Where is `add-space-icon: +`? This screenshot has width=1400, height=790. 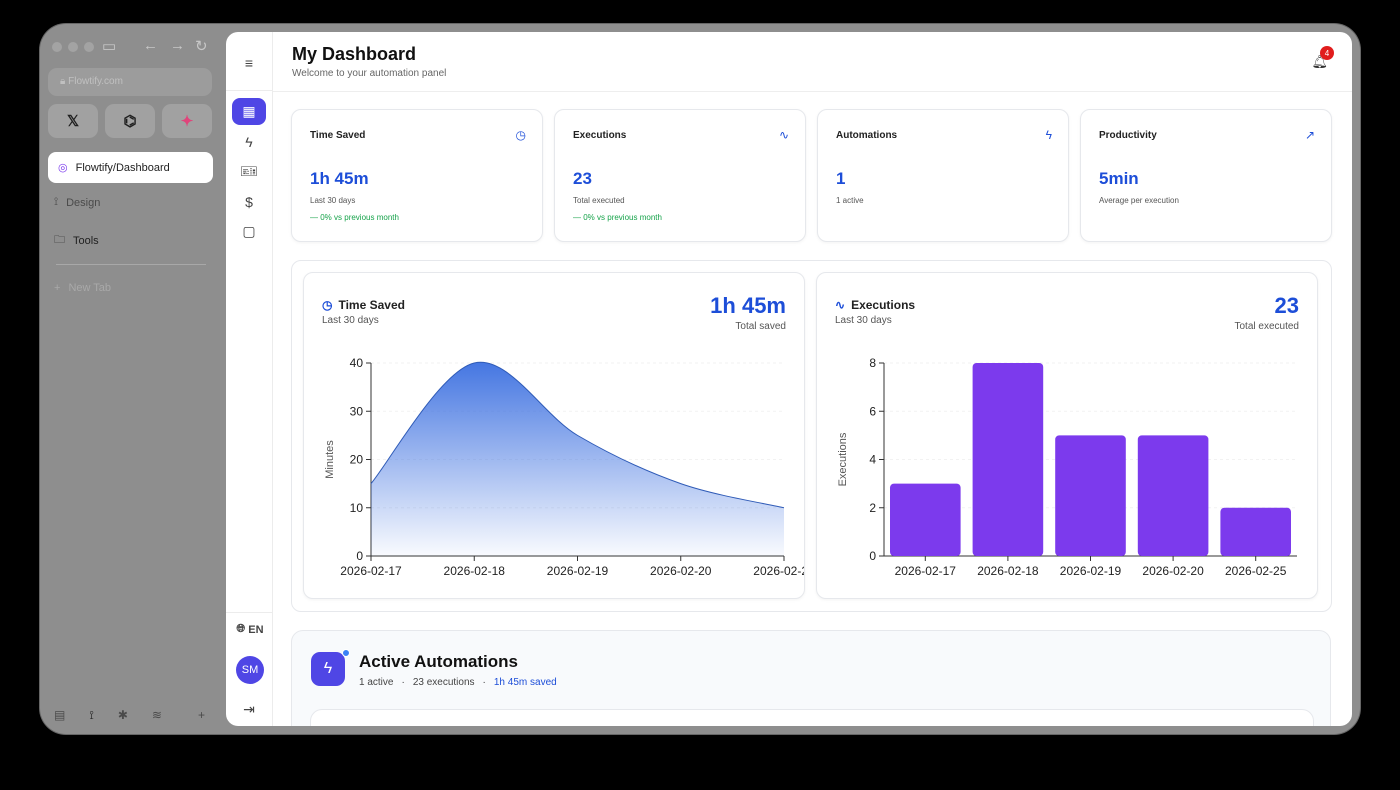 add-space-icon: + is located at coordinates (201, 715).